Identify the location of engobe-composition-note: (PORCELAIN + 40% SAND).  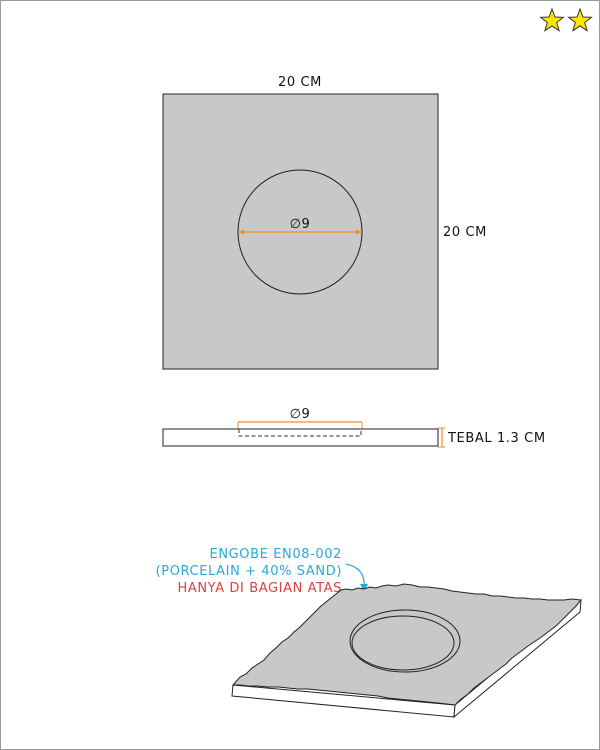
(249, 571).